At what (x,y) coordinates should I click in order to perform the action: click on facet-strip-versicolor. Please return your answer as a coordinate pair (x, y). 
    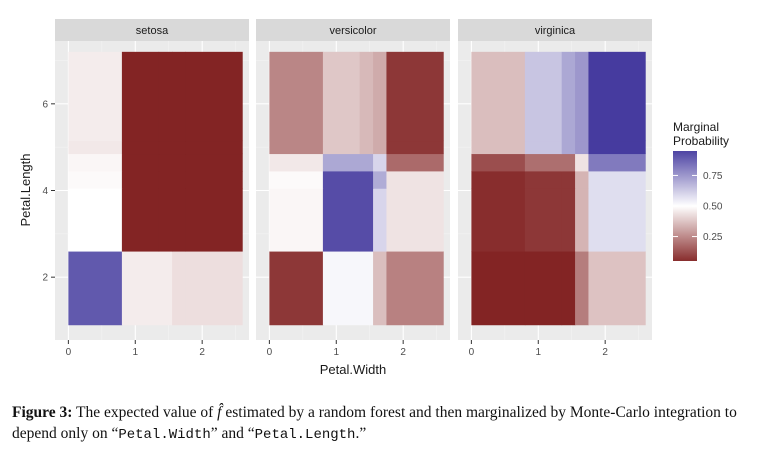
    Looking at the image, I should click on (353, 30).